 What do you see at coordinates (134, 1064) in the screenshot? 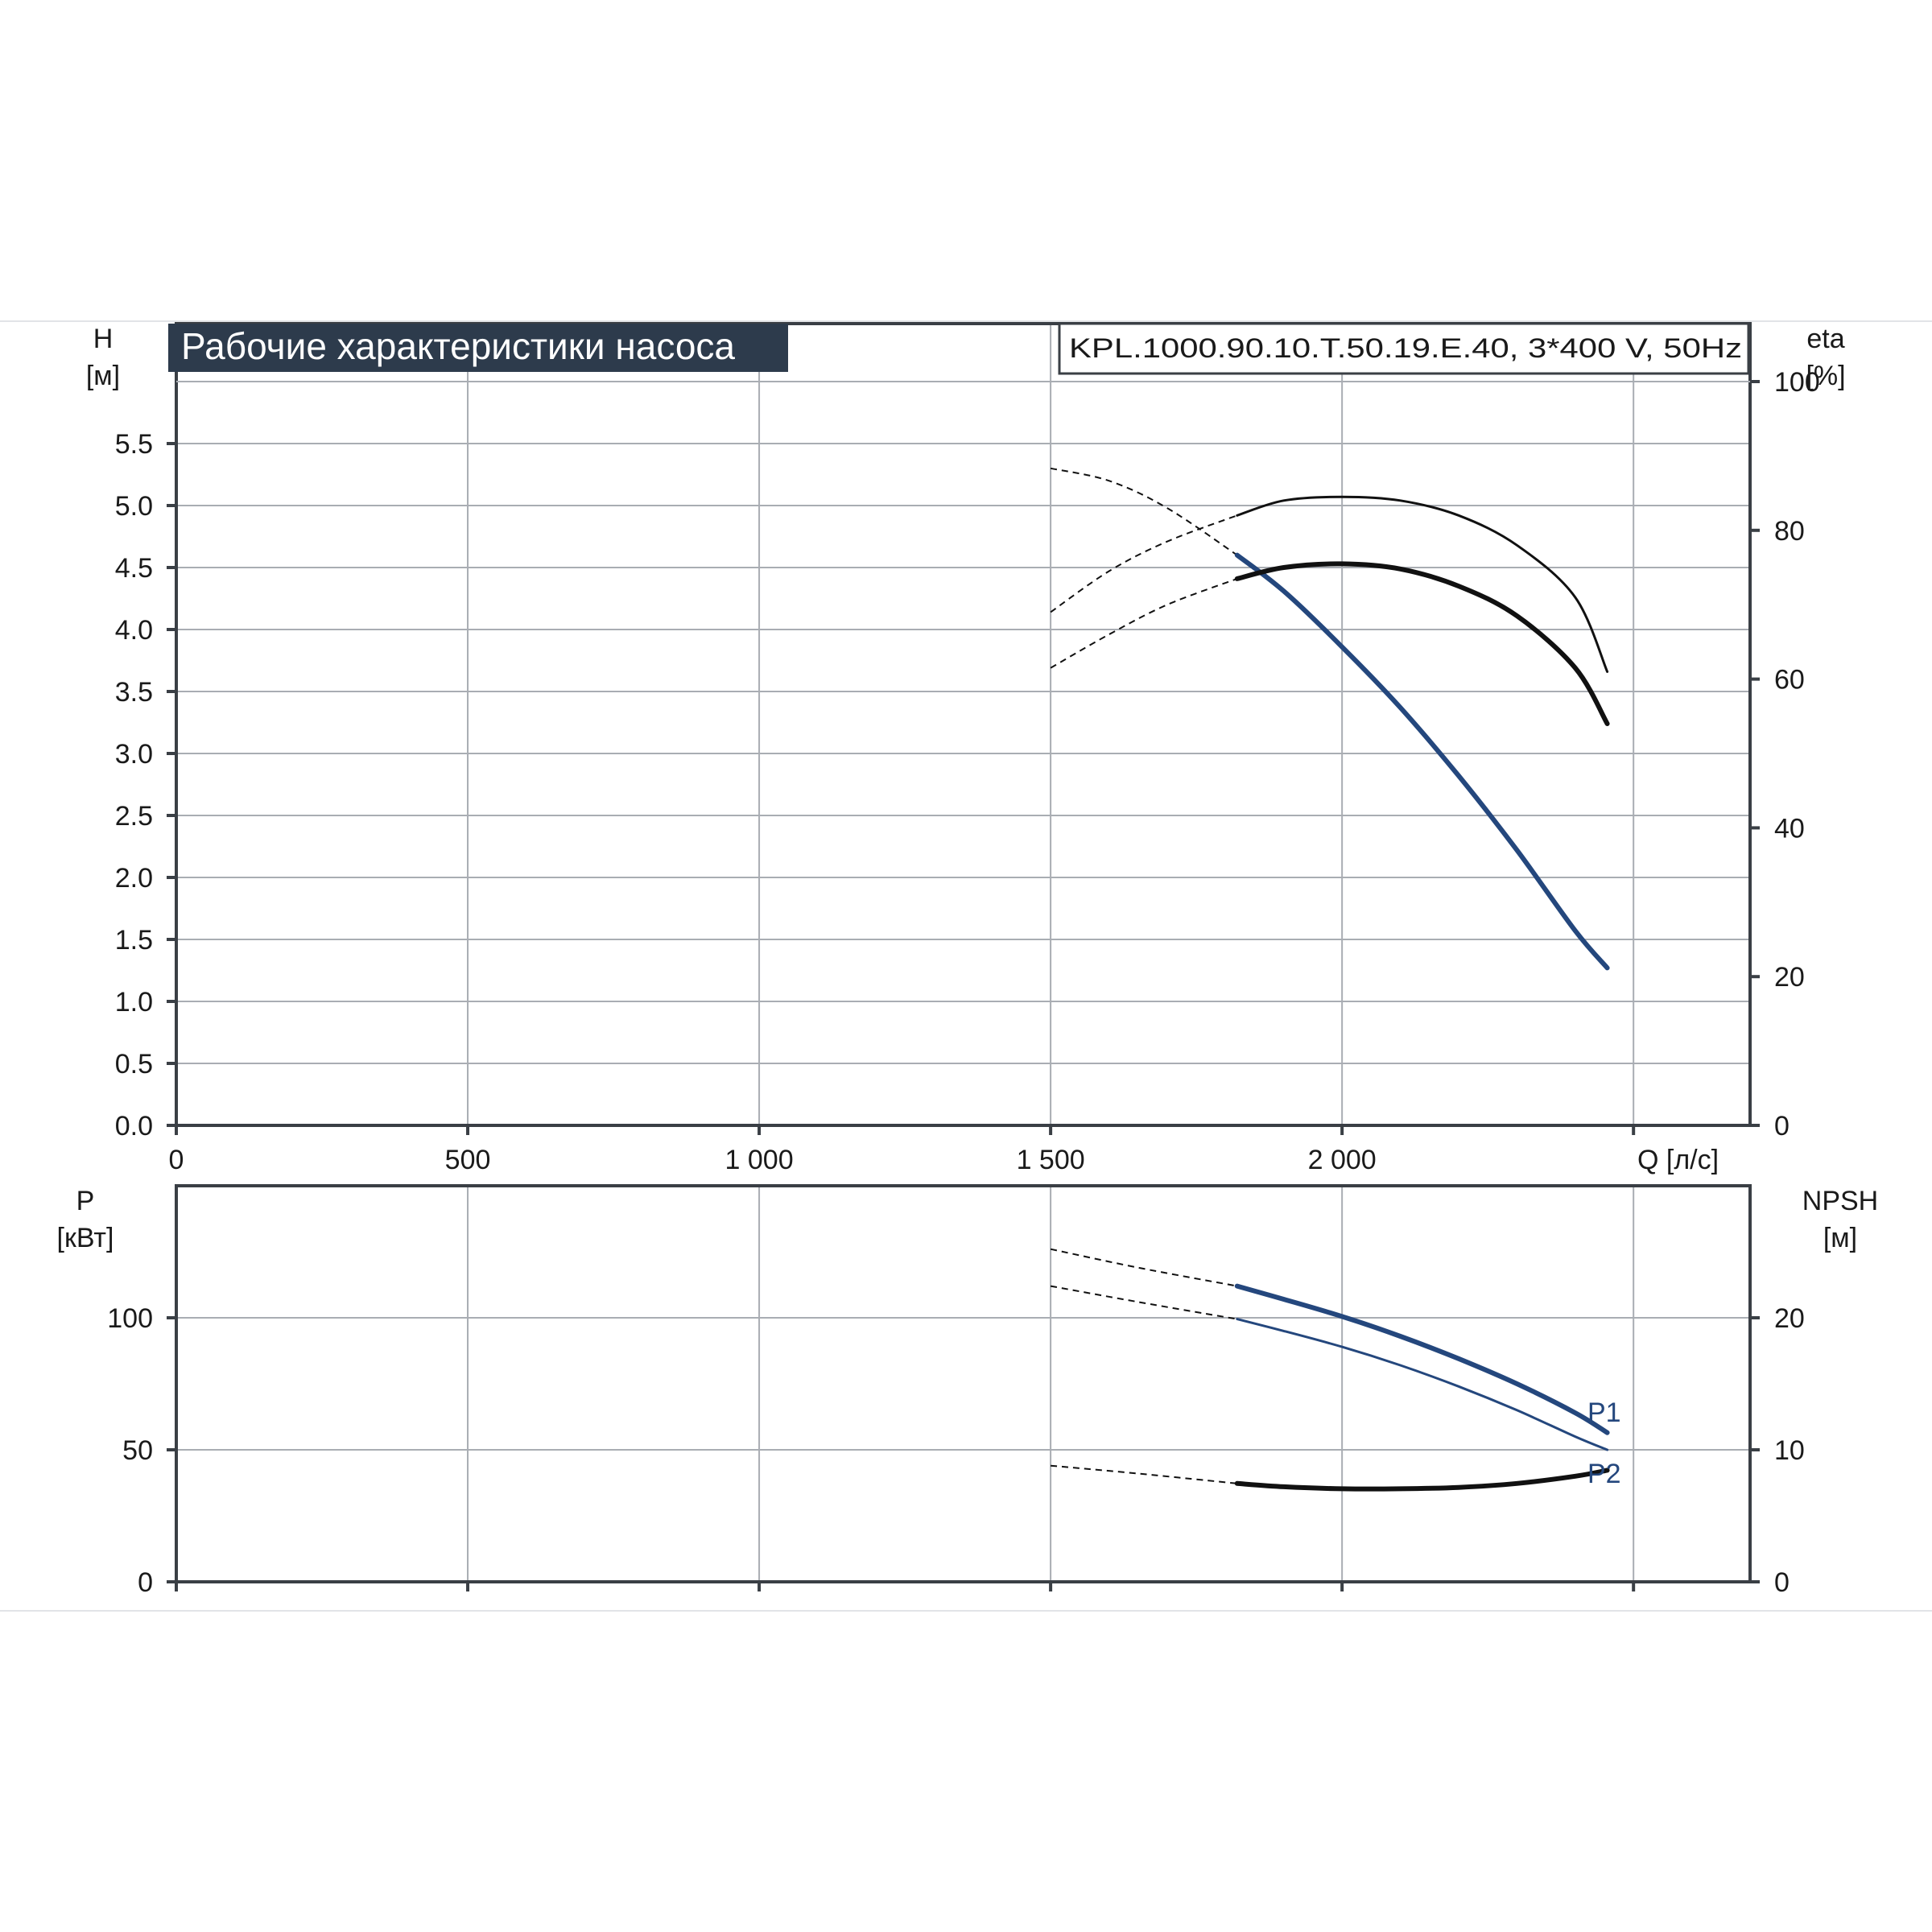
I see `y-left-tick-label: 0.5` at bounding box center [134, 1064].